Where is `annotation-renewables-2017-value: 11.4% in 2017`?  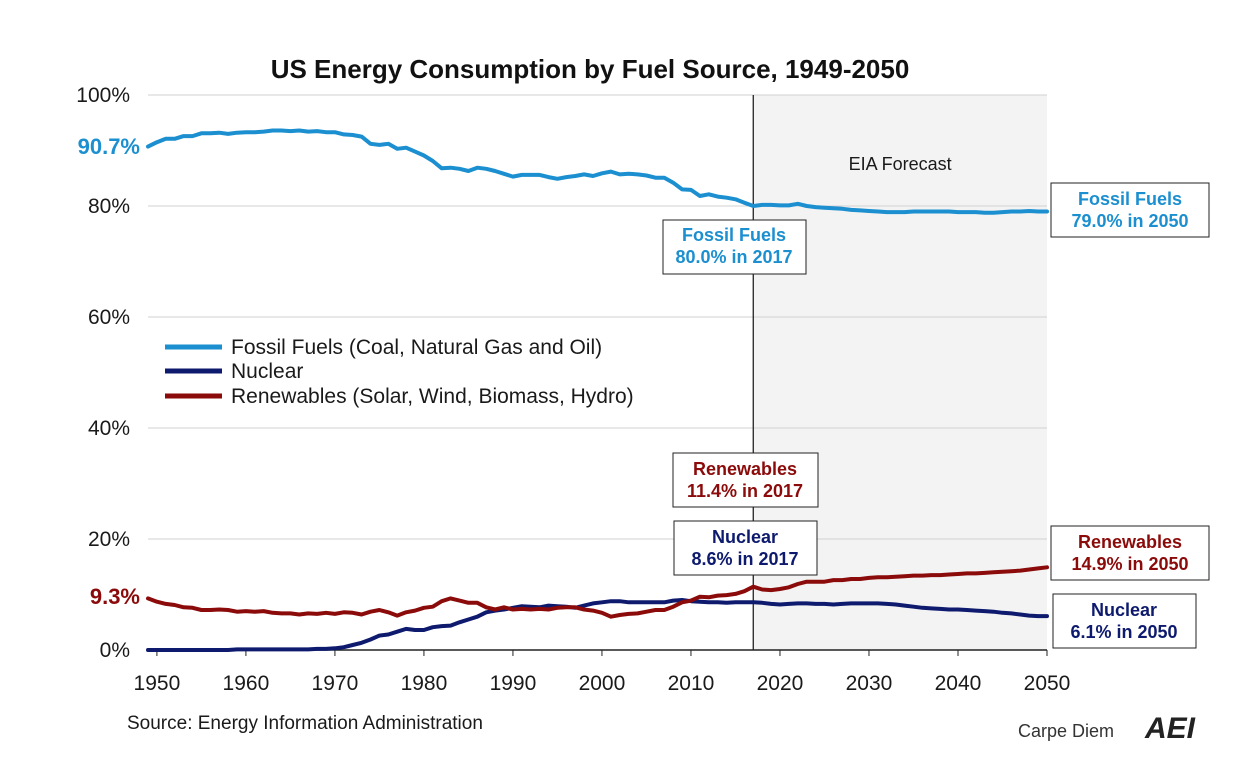 annotation-renewables-2017-value: 11.4% in 2017 is located at coordinates (745, 491).